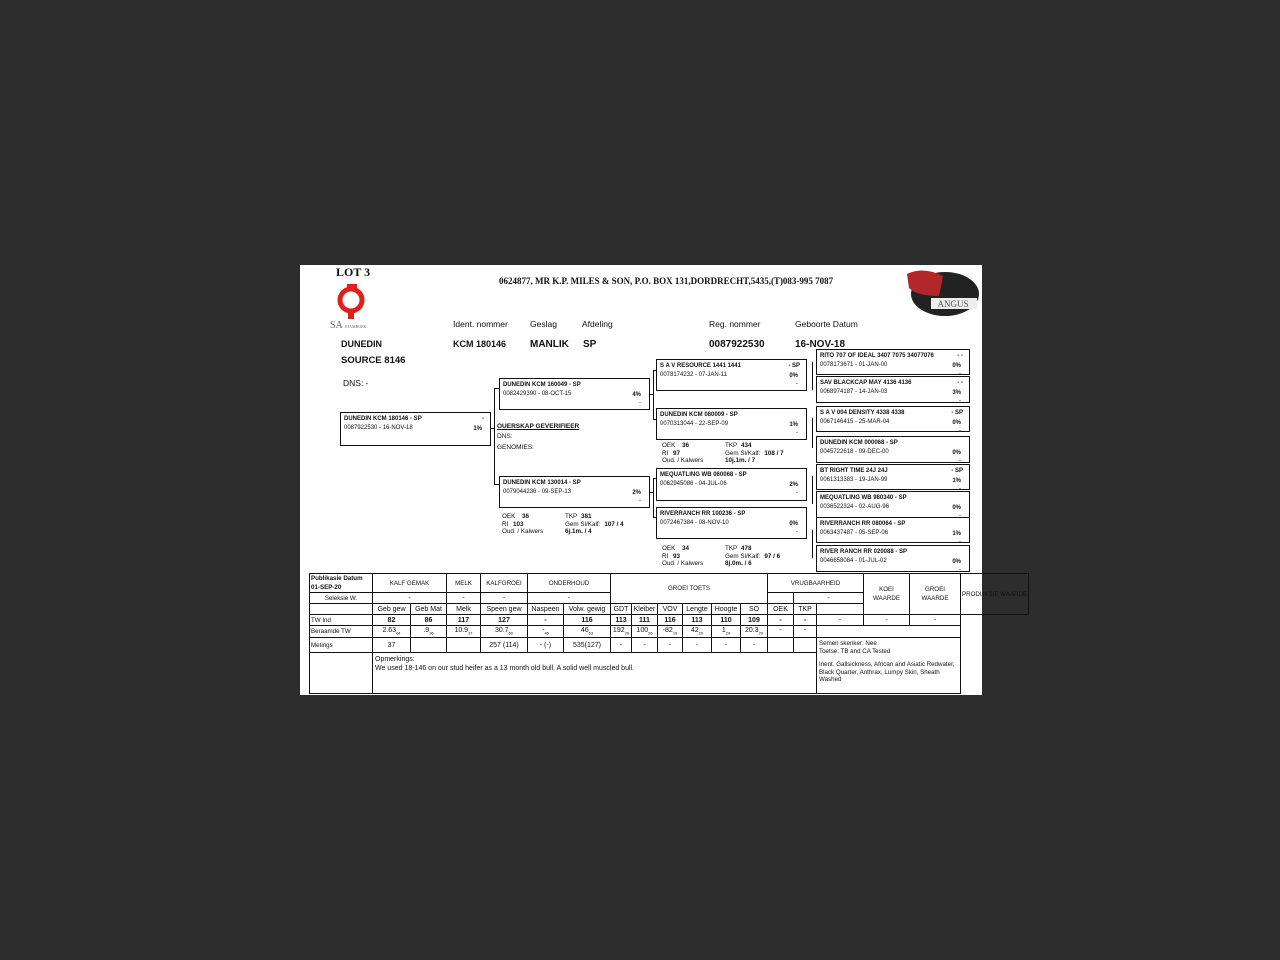 Image resolution: width=1280 pixels, height=960 pixels. Describe the element at coordinates (341, 583) in the screenshot. I see `publication-date: Publikasie Datum 01-SEP-20` at that location.